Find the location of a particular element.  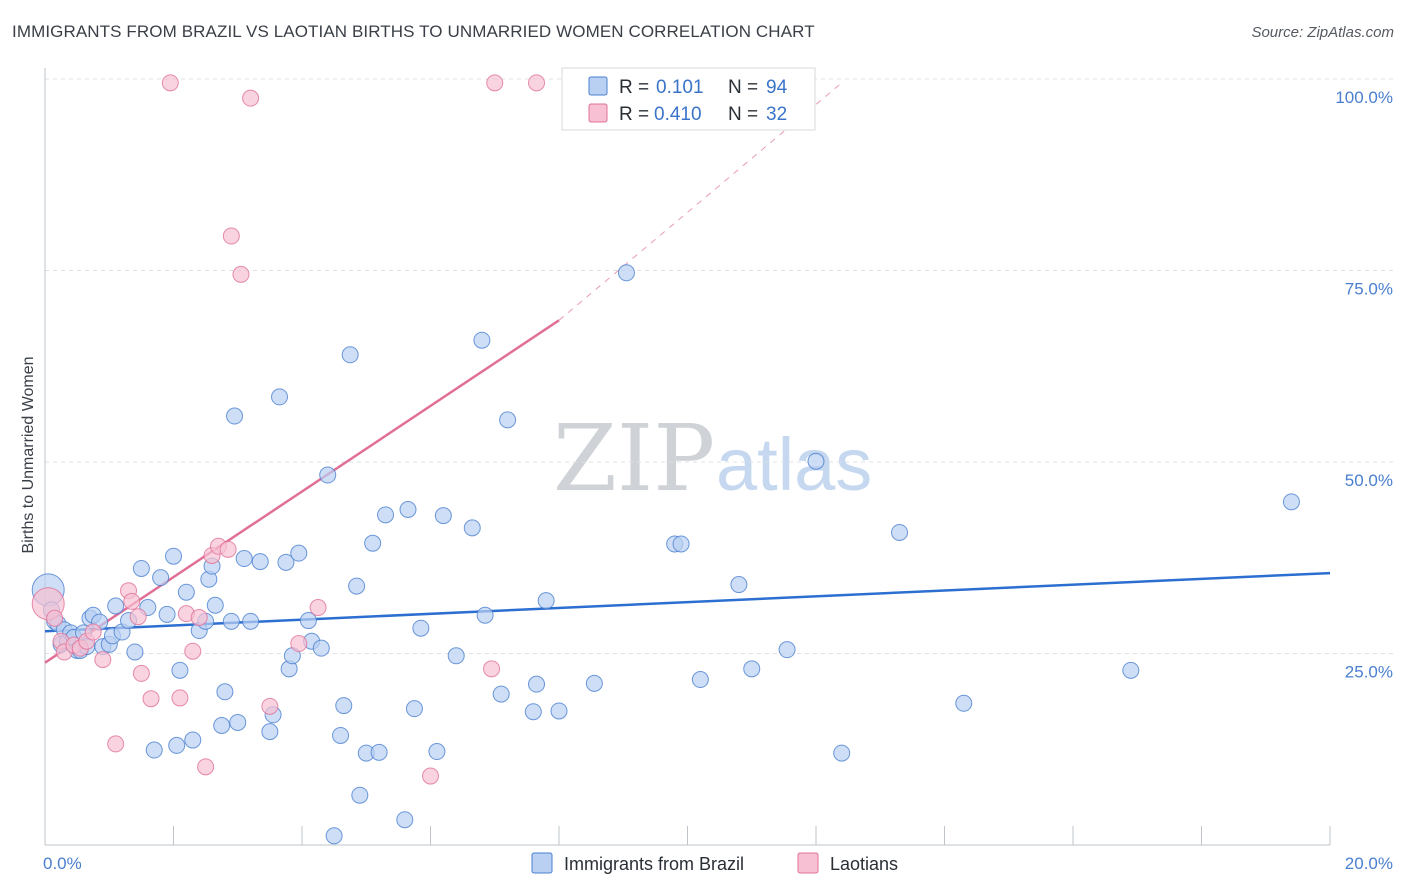

legend-n-label-1: N = is located at coordinates (743, 87).